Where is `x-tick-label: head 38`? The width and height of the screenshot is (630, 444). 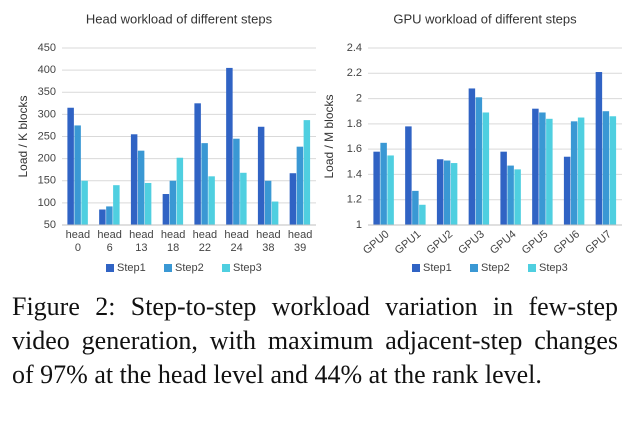
x-tick-label: head 38 is located at coordinates (268, 241).